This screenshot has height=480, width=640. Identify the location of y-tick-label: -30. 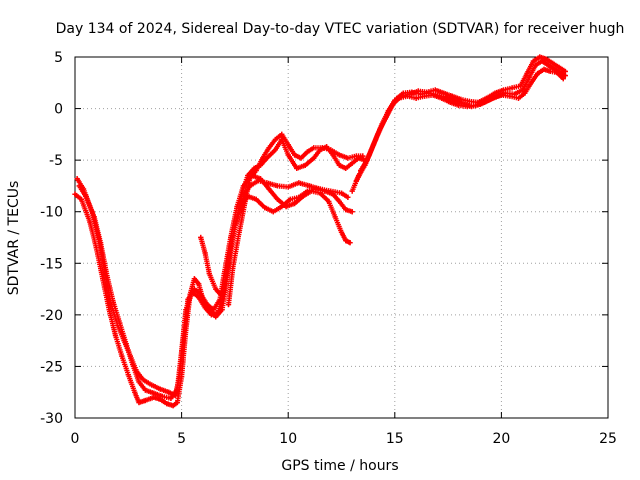
(51, 419).